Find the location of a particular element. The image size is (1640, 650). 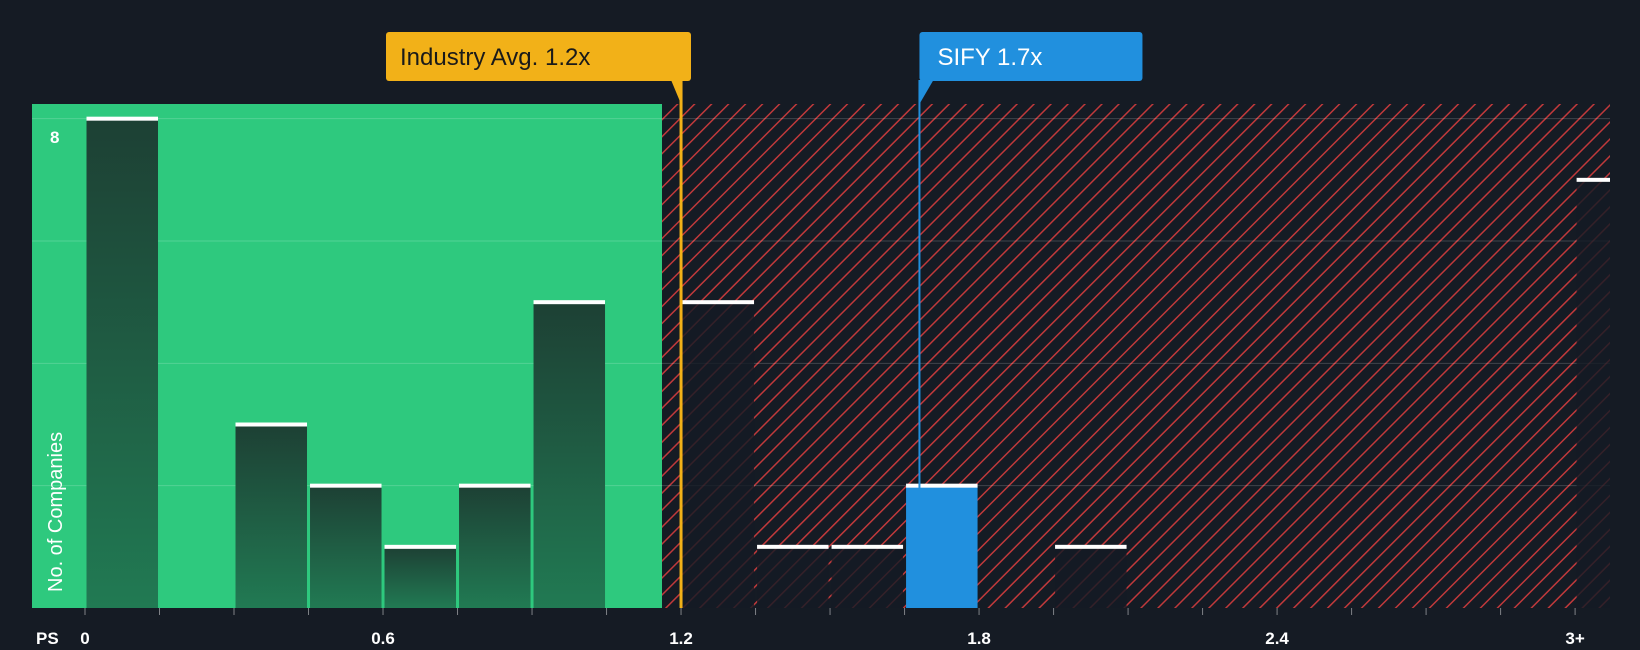

industry-avg-callout is located at coordinates (538, 56).